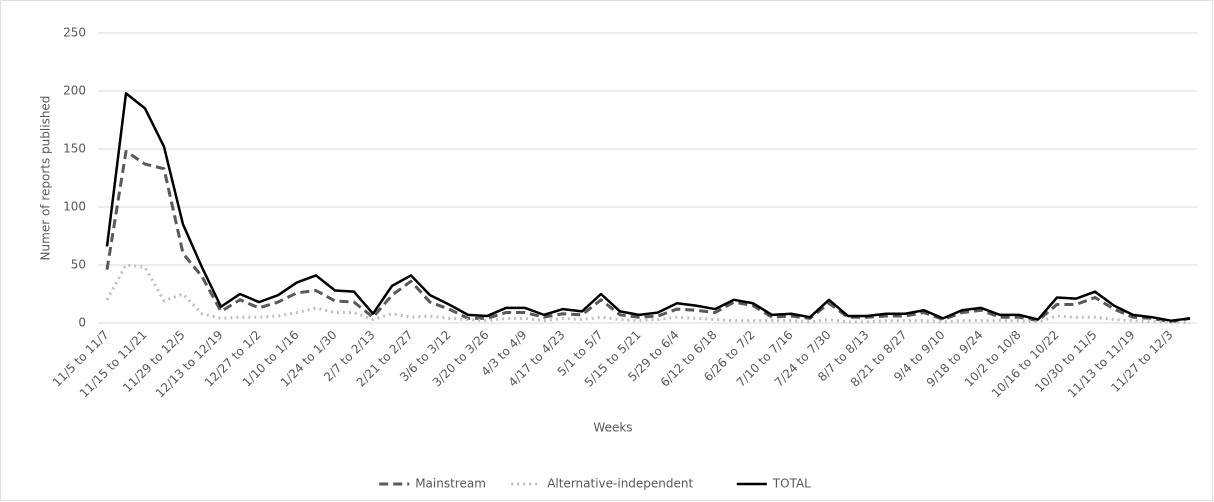 The width and height of the screenshot is (1214, 502). I want to click on legend-label: Mainstream, so click(450, 484).